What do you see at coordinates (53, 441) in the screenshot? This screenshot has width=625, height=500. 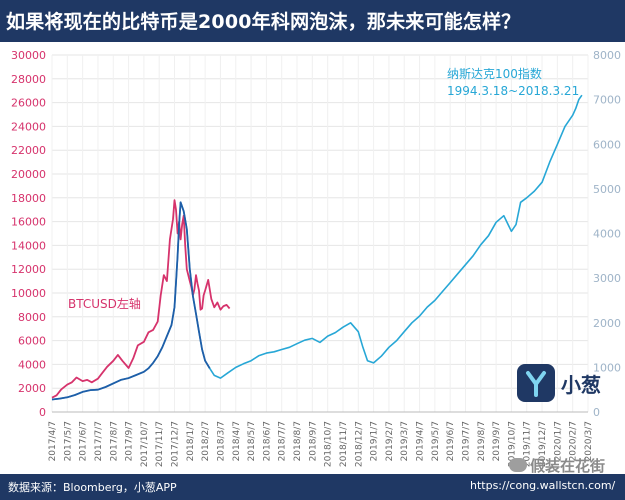 I see `x-tick-label: 2017/4/7` at bounding box center [53, 441].